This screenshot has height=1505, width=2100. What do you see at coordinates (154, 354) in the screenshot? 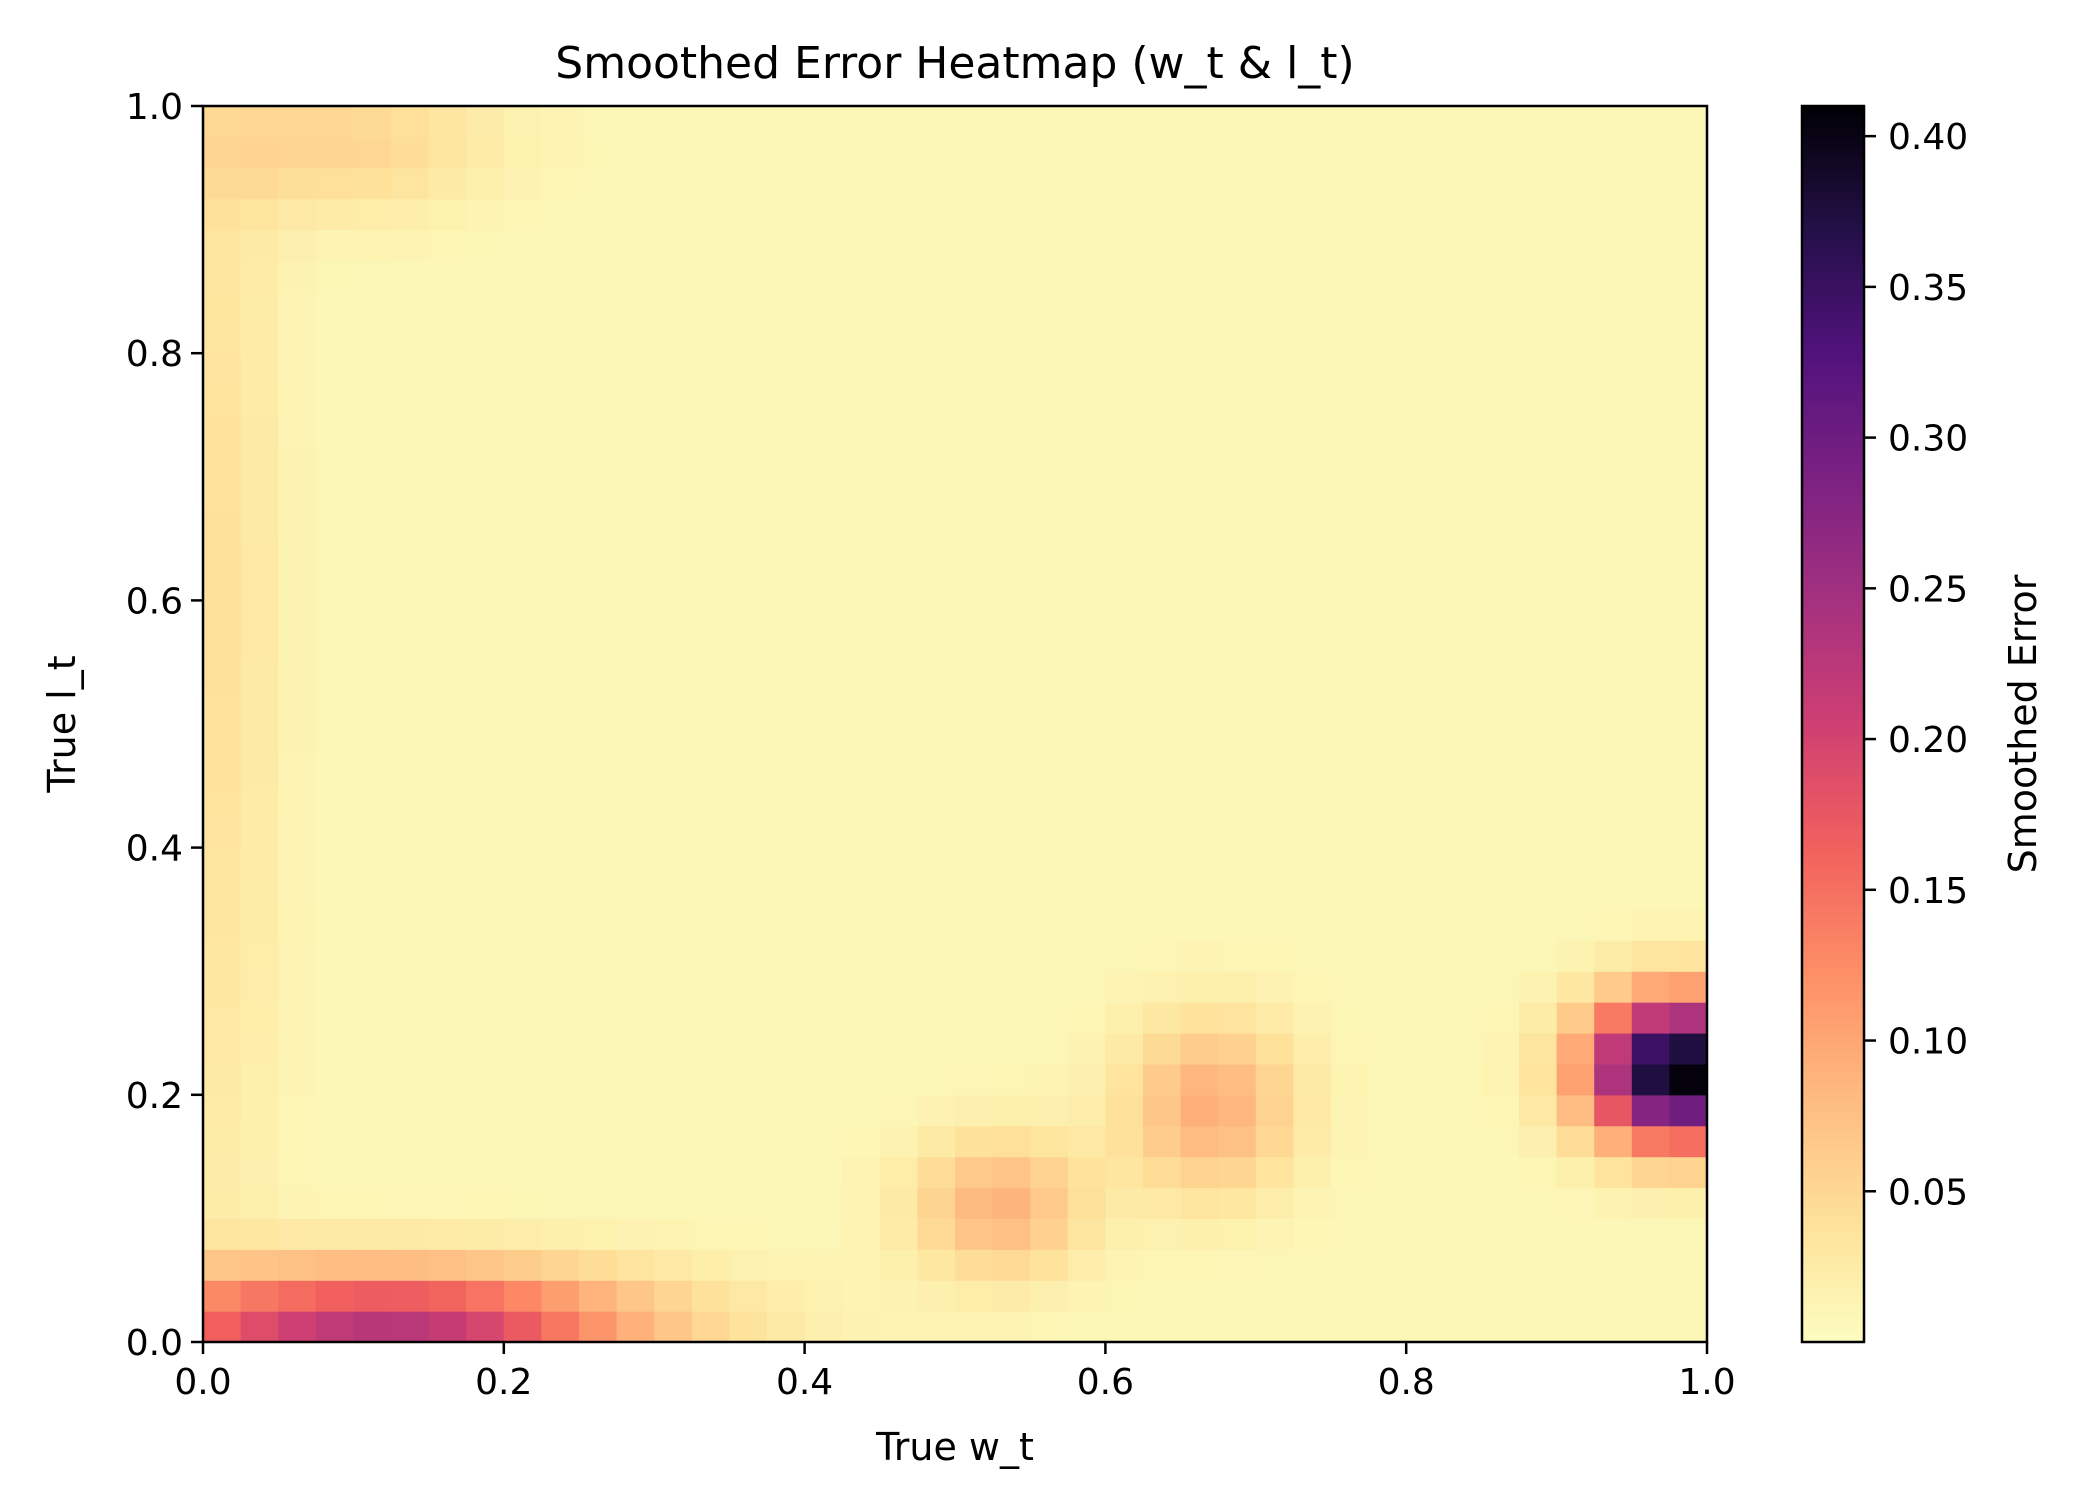
I see `y-tick-label: 0.8` at bounding box center [154, 354].